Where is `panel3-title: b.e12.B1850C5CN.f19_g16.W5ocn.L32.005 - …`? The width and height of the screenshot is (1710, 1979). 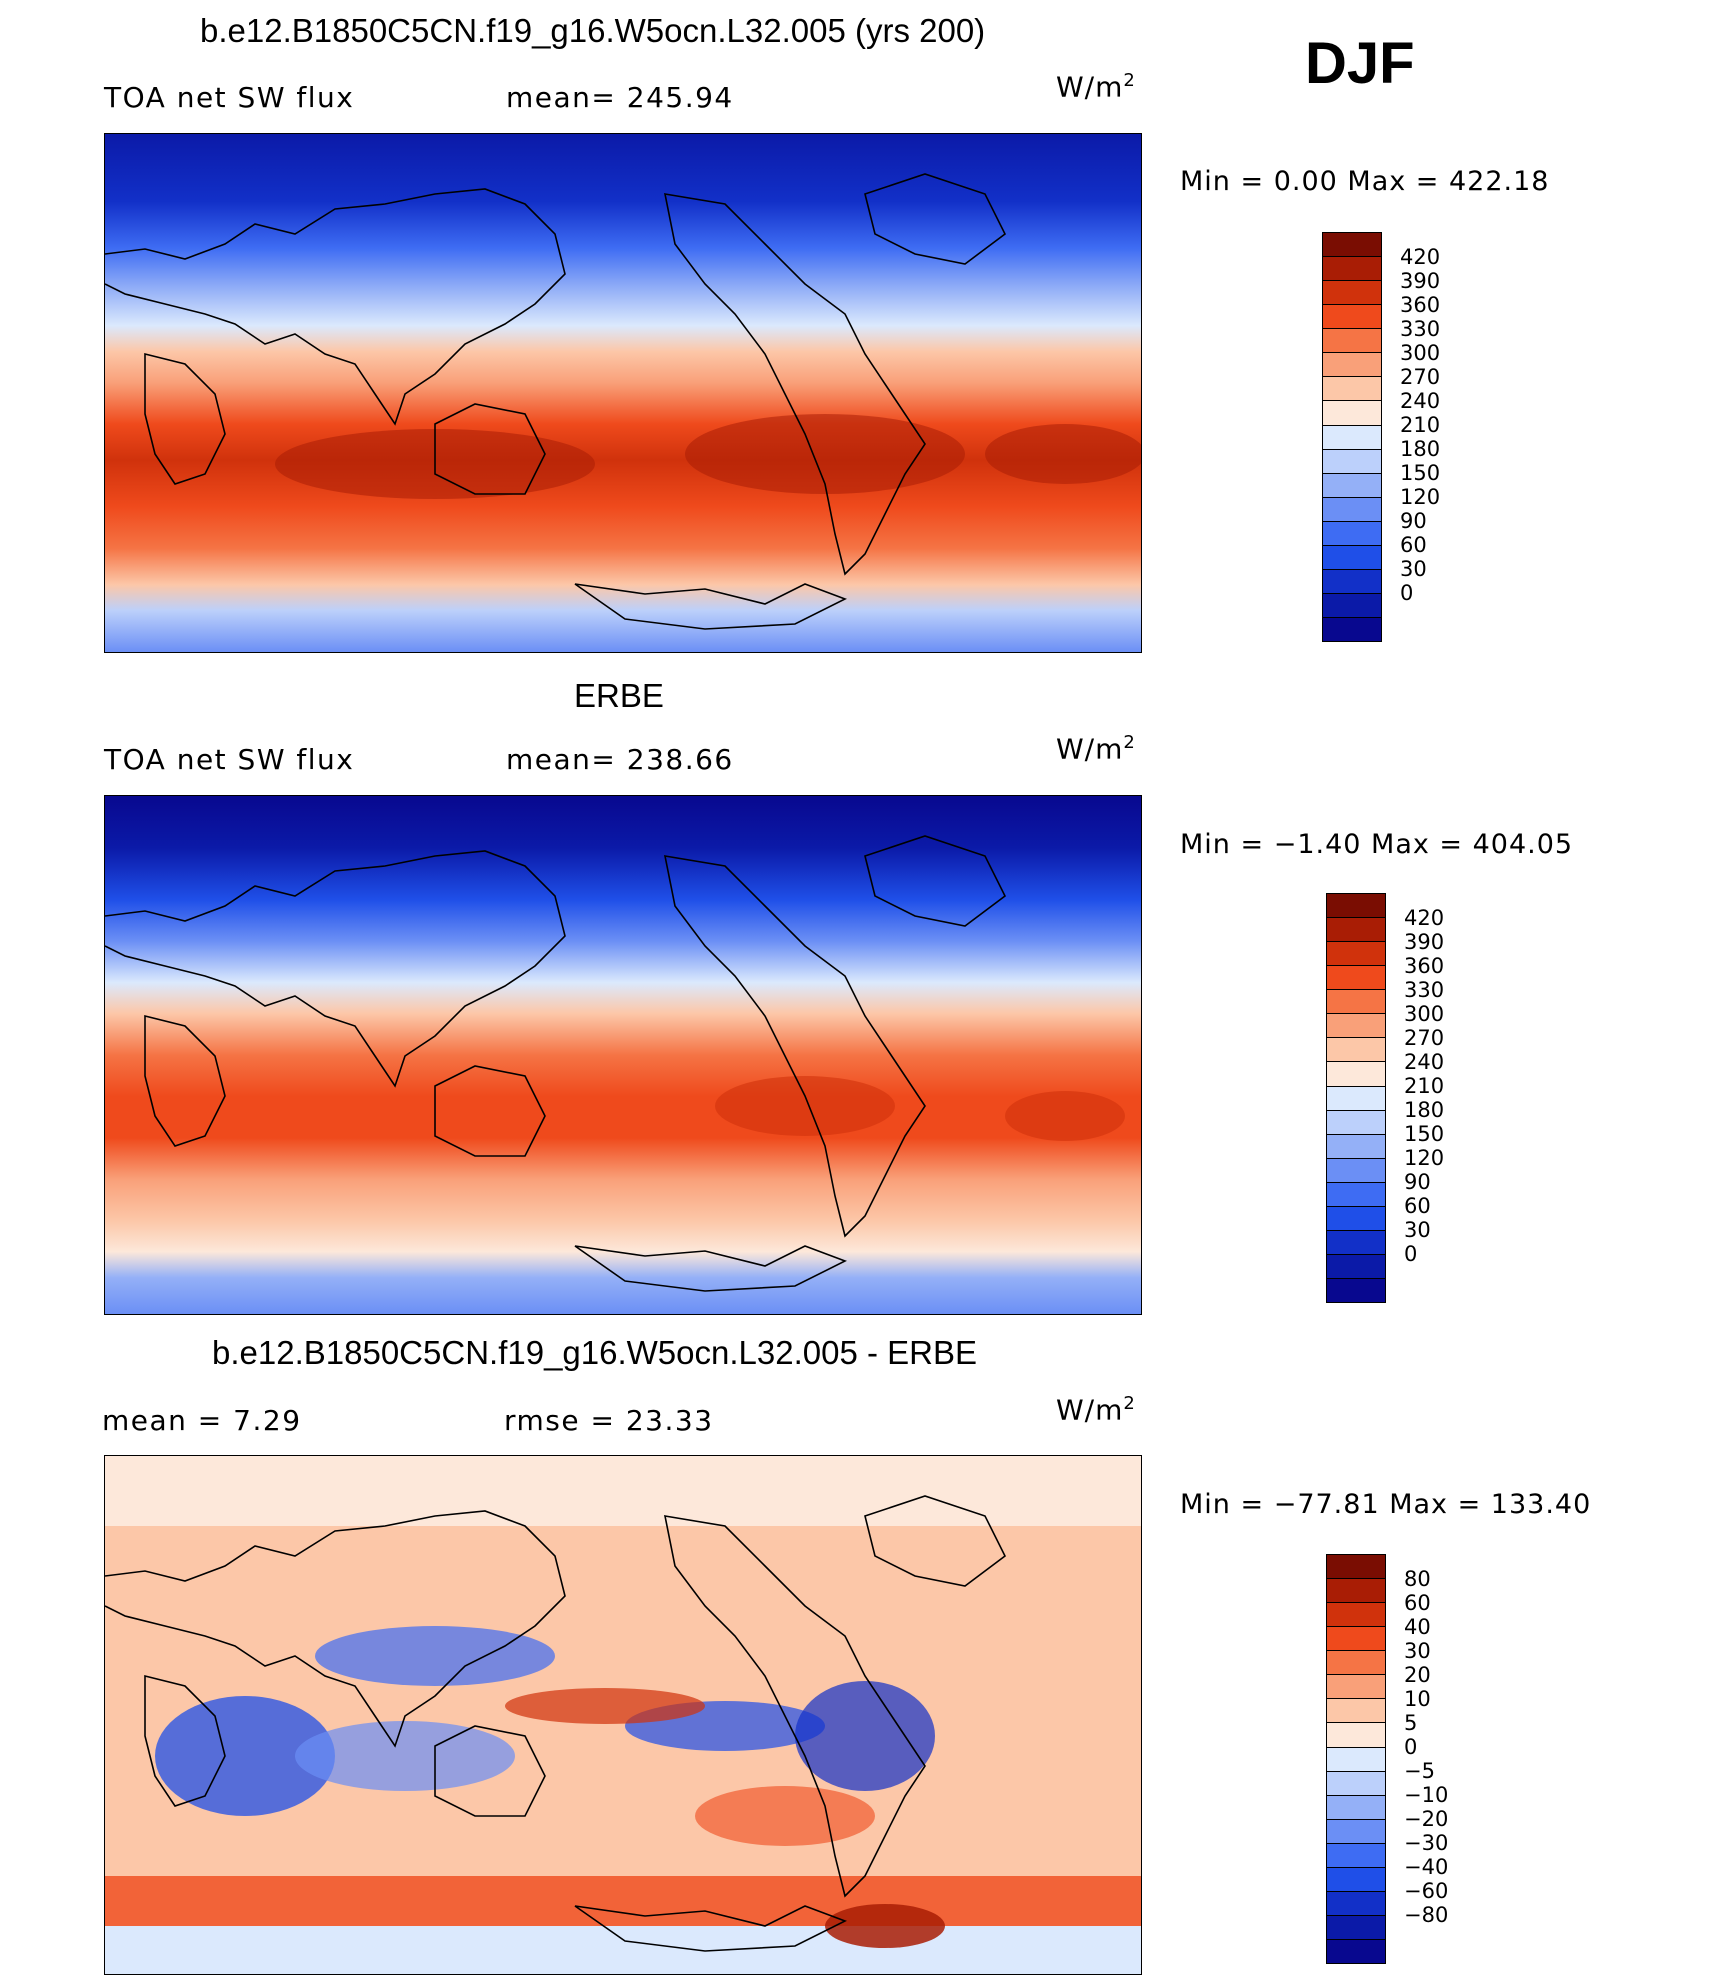 panel3-title: b.e12.B1850C5CN.f19_g16.W5ocn.L32.005 - … is located at coordinates (594, 1352).